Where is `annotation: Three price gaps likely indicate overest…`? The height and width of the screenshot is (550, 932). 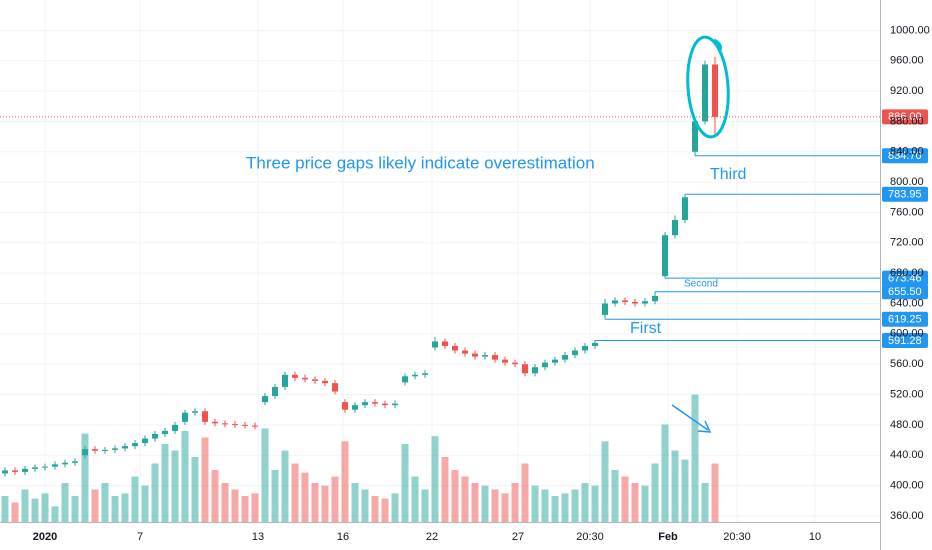 annotation: Three price gaps likely indicate overest… is located at coordinates (420, 162).